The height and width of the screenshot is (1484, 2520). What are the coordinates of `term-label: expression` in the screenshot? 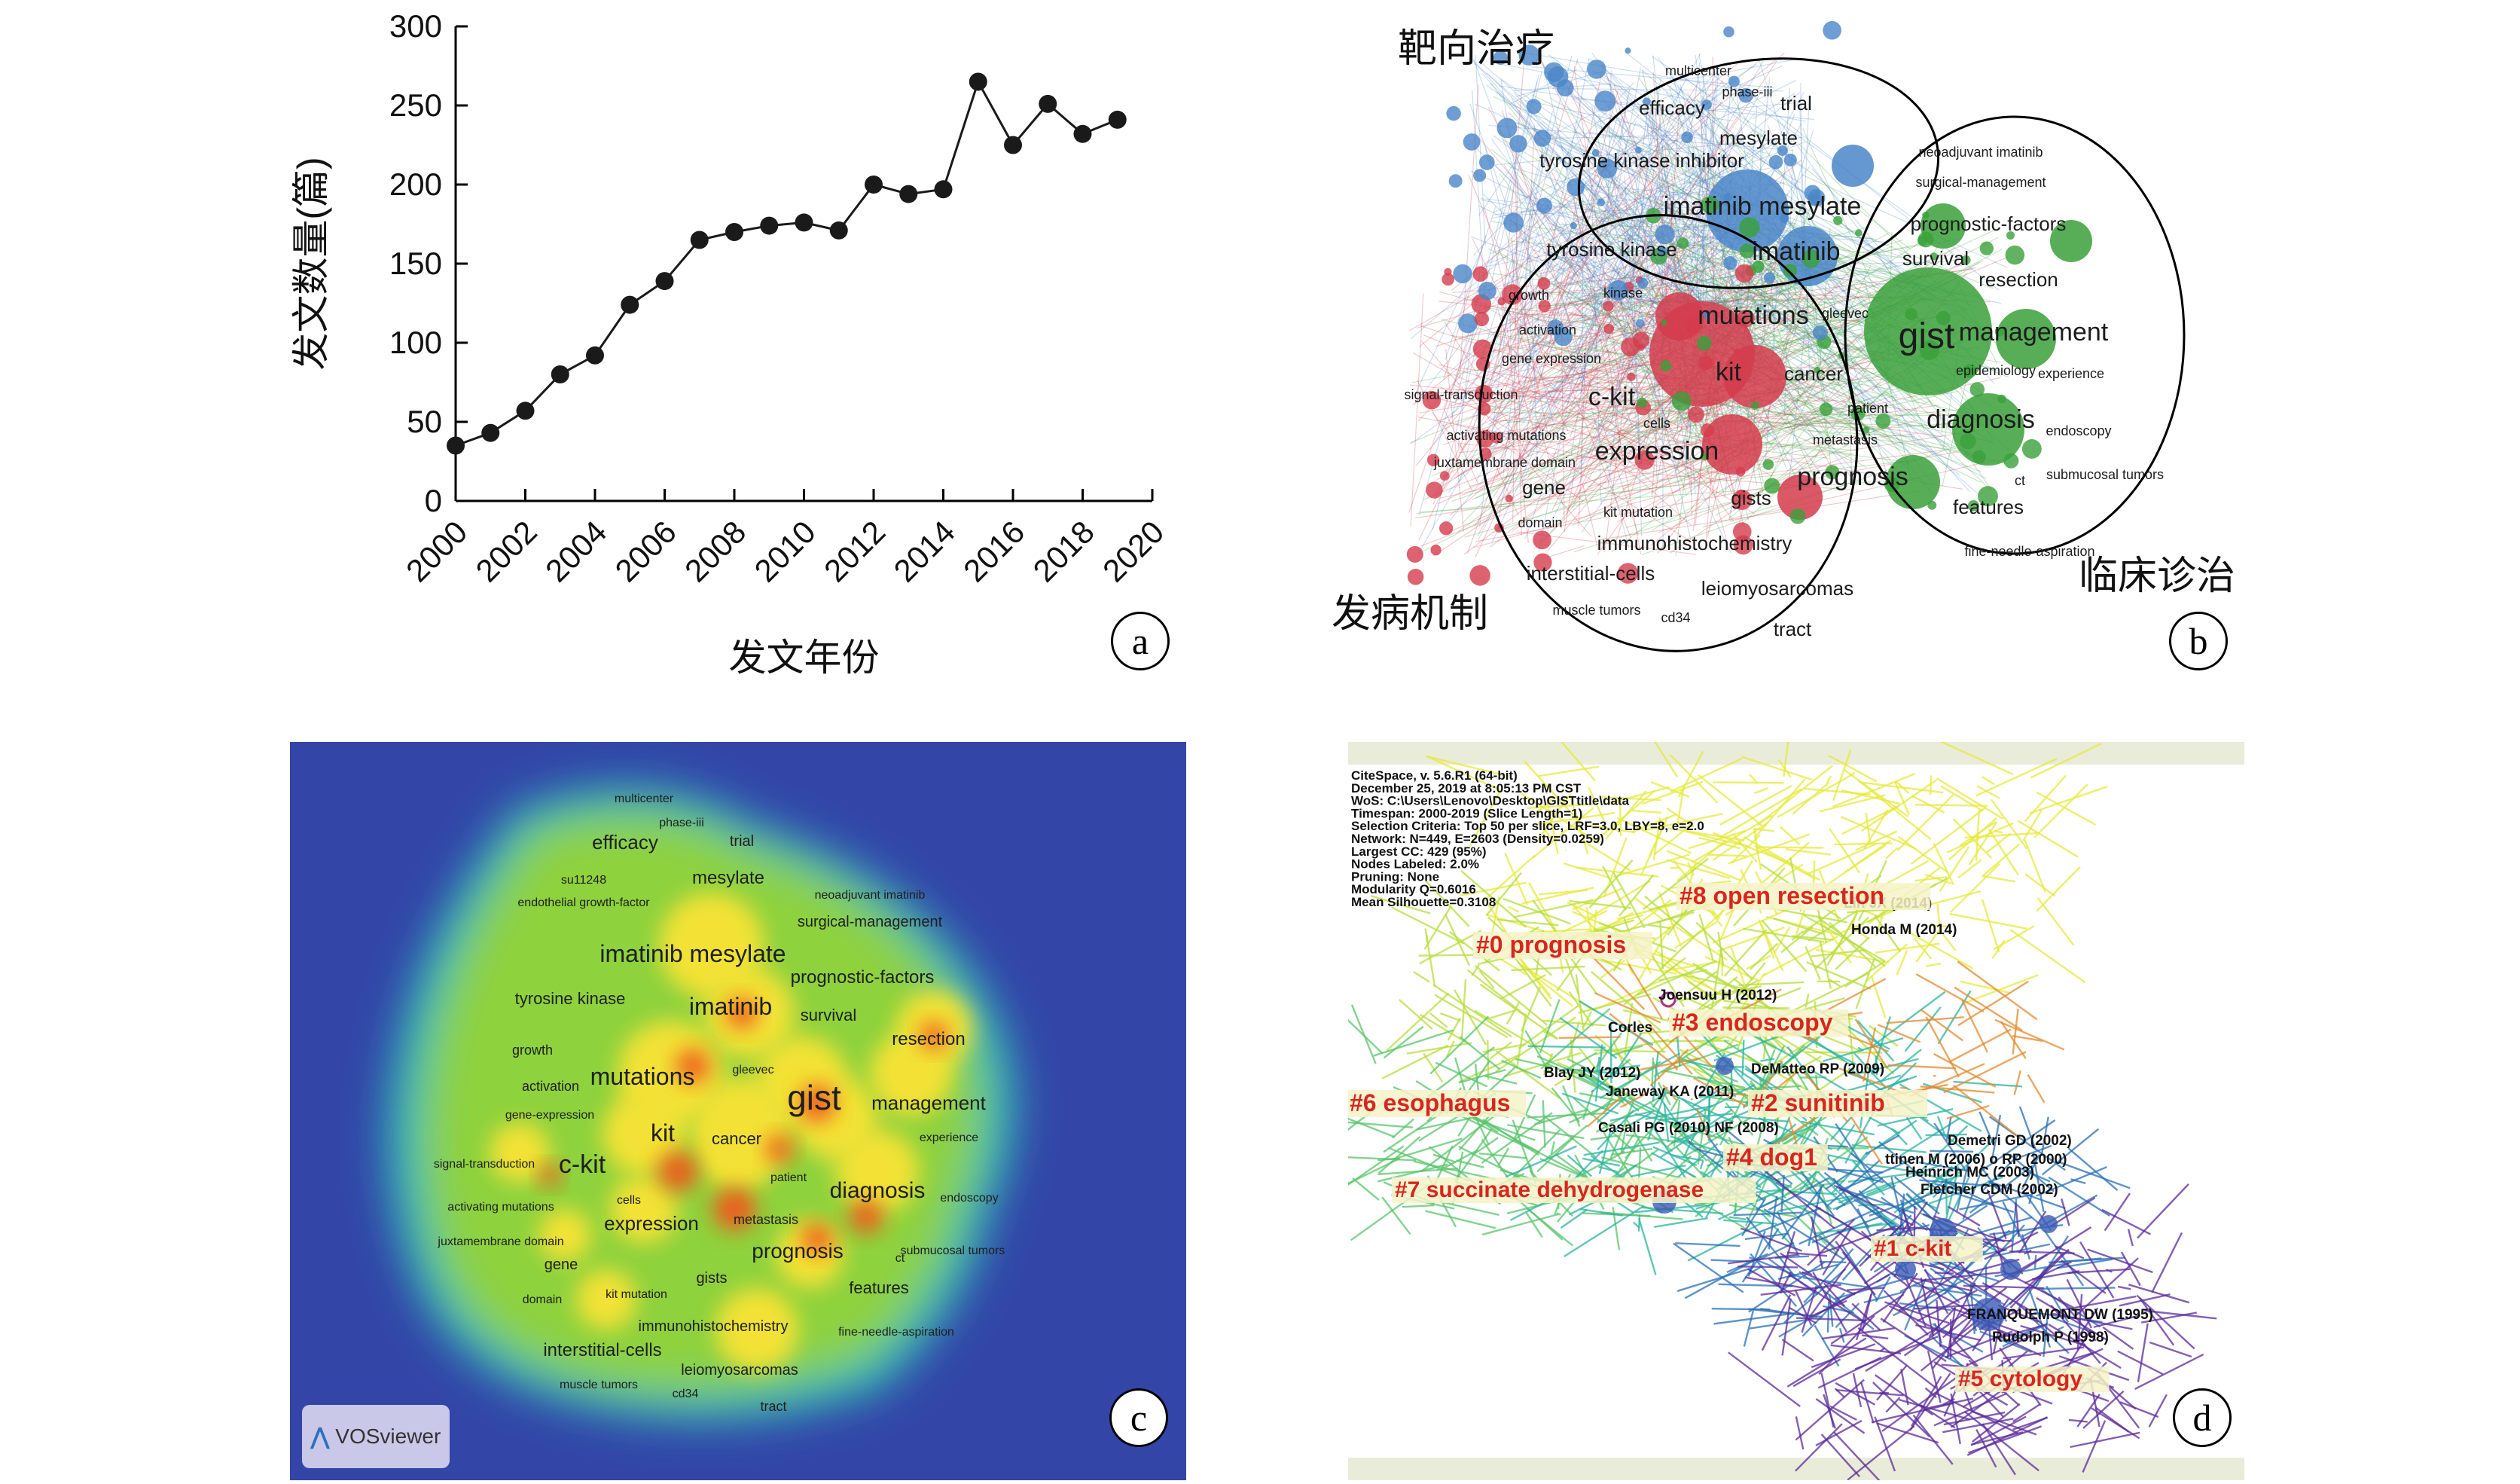 It's located at (651, 1223).